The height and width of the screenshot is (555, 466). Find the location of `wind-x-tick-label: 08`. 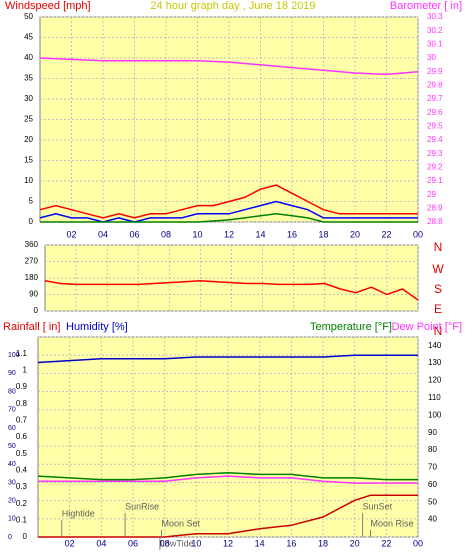

wind-x-tick-label: 08 is located at coordinates (166, 234).